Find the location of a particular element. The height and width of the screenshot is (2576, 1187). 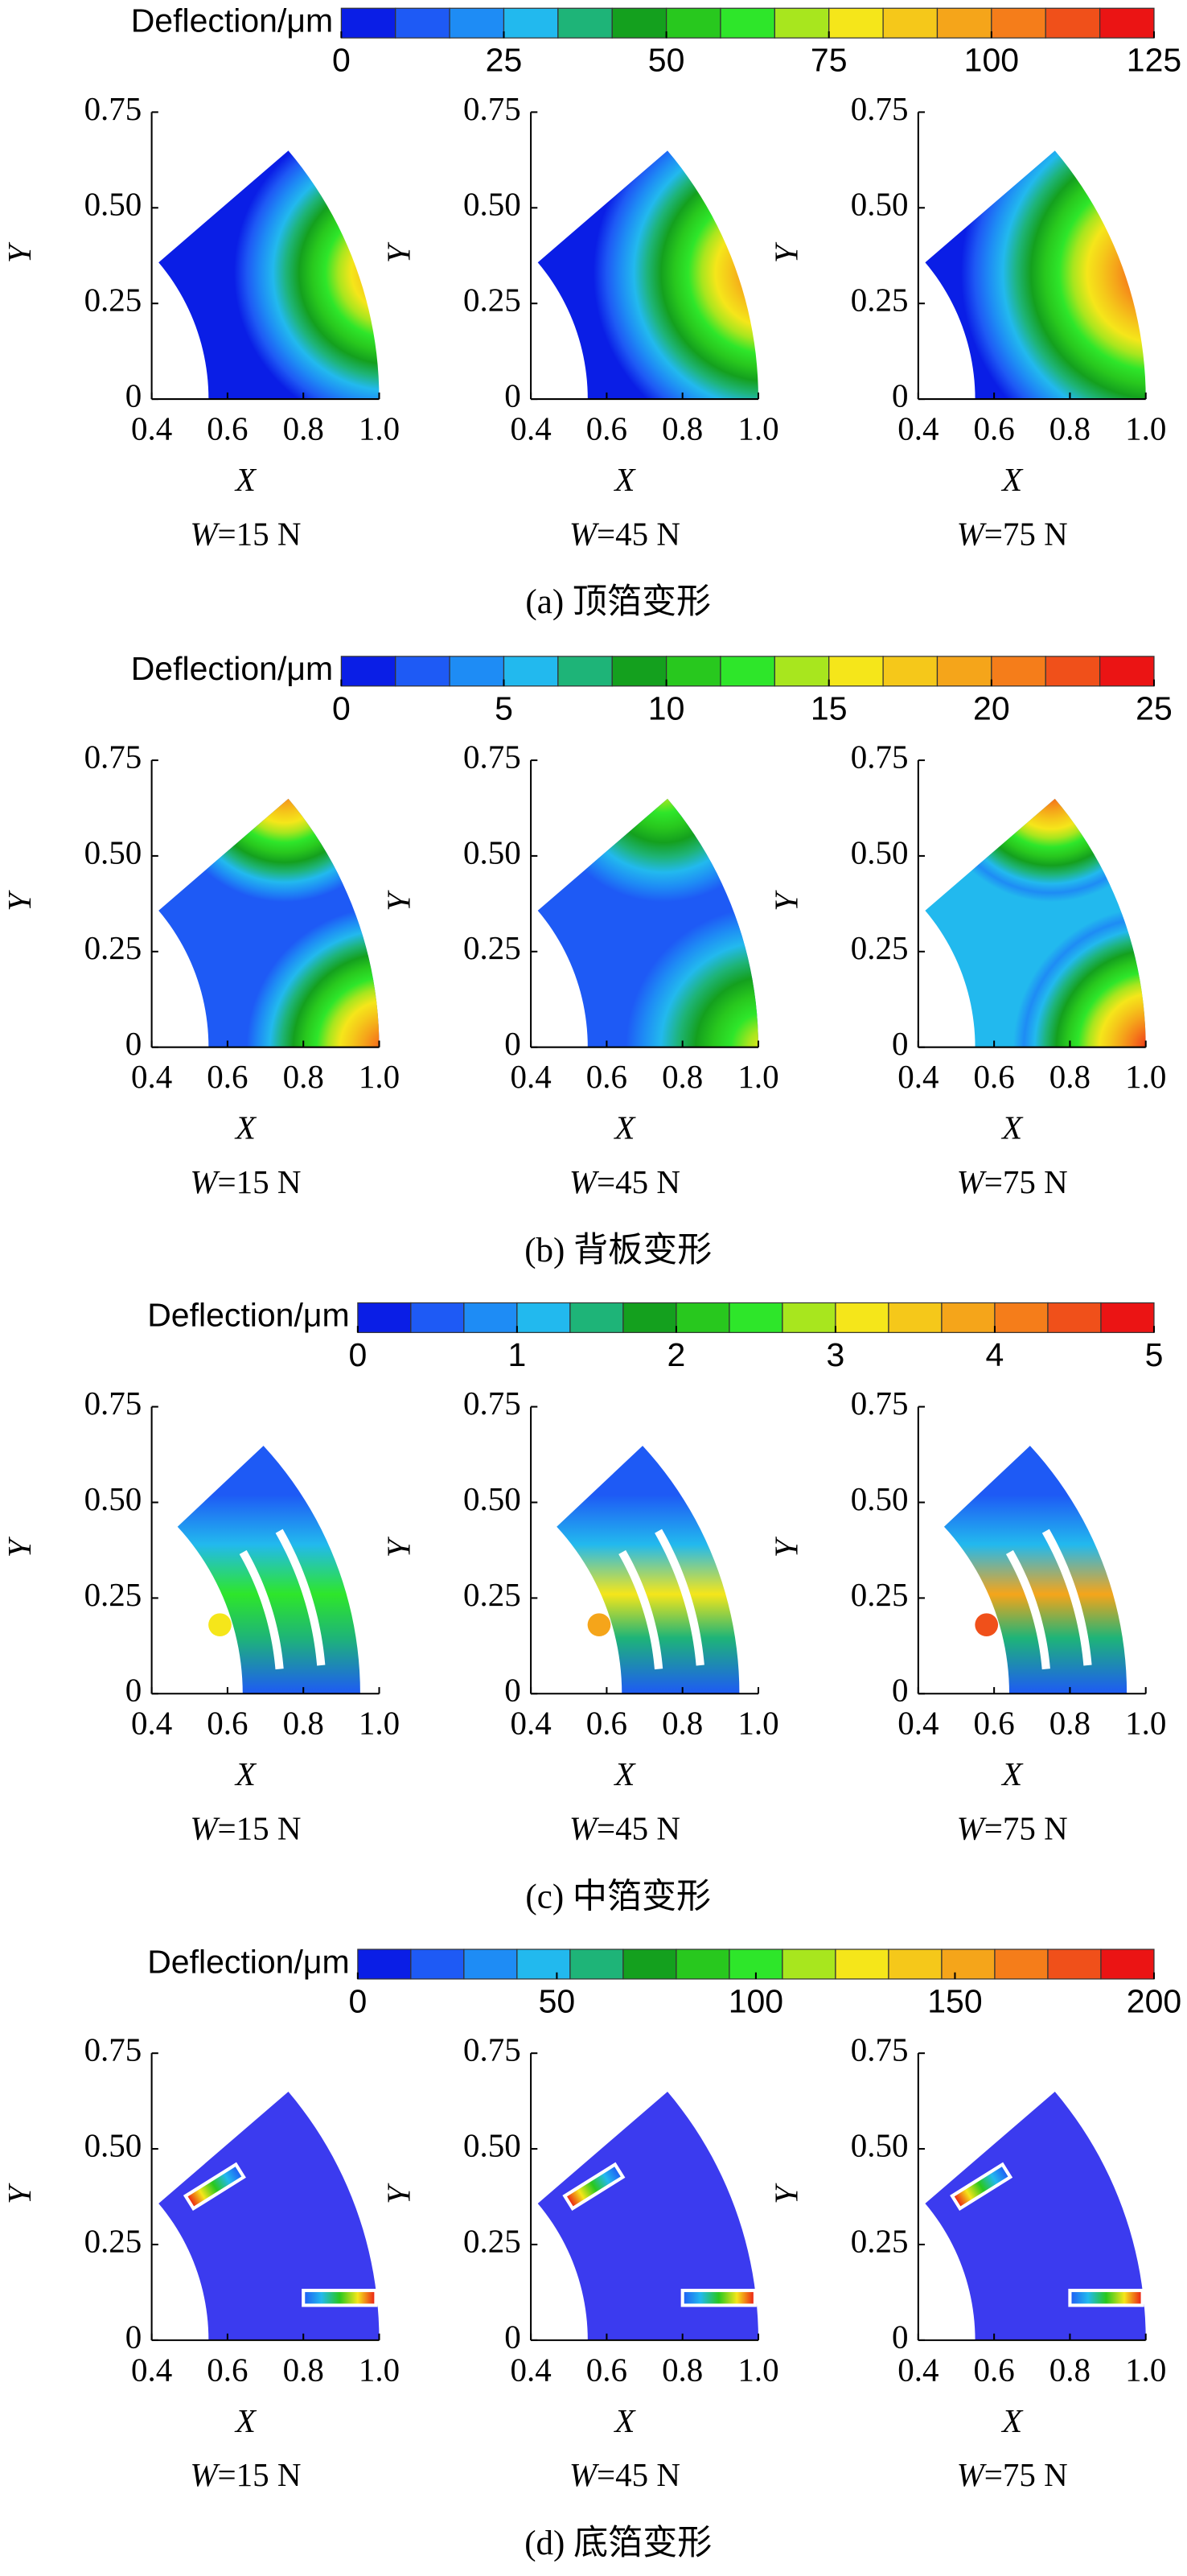

hot-zone is located at coordinates (981, 2187).